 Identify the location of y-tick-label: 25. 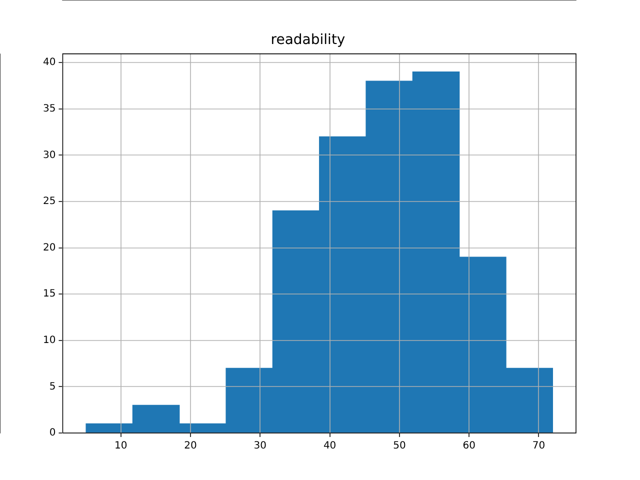
(49, 202).